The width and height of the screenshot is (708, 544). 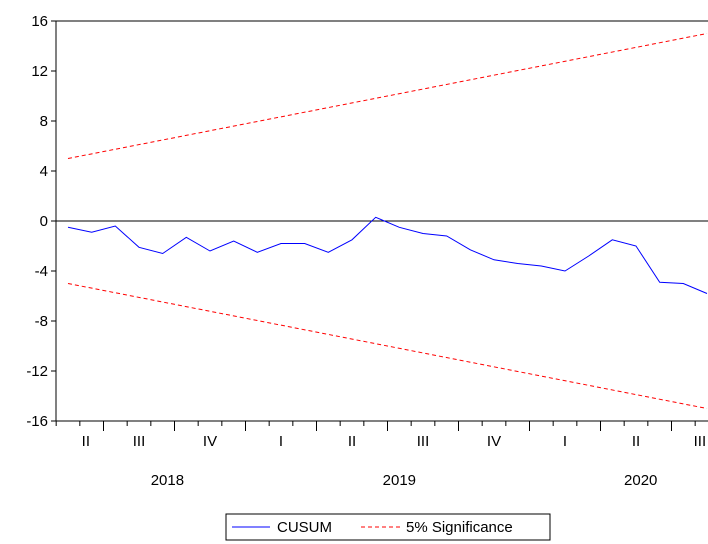 What do you see at coordinates (39, 21) in the screenshot?
I see `y-tick-label: 16` at bounding box center [39, 21].